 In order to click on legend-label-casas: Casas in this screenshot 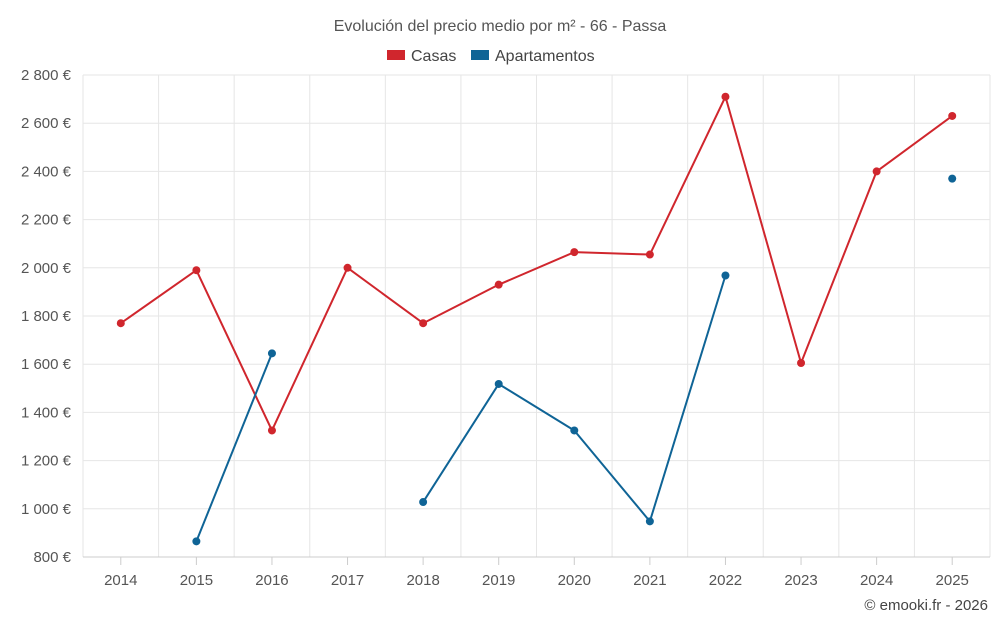, I will do `click(433, 56)`.